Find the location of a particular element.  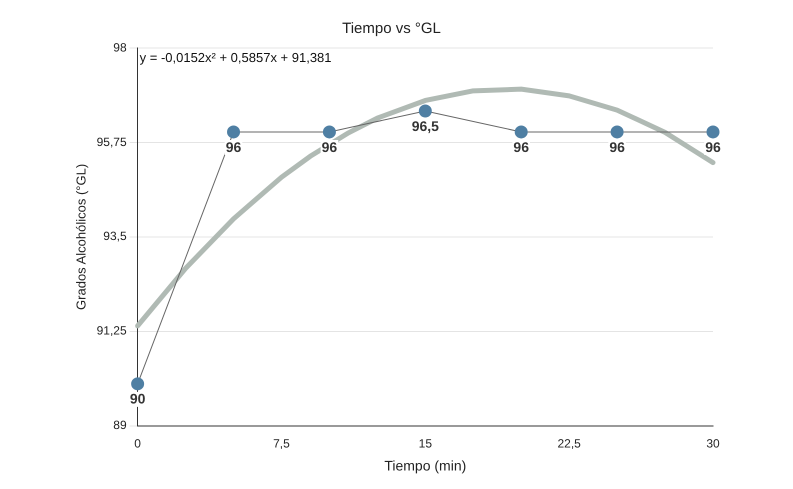

x-tick-label: 30 is located at coordinates (713, 443).